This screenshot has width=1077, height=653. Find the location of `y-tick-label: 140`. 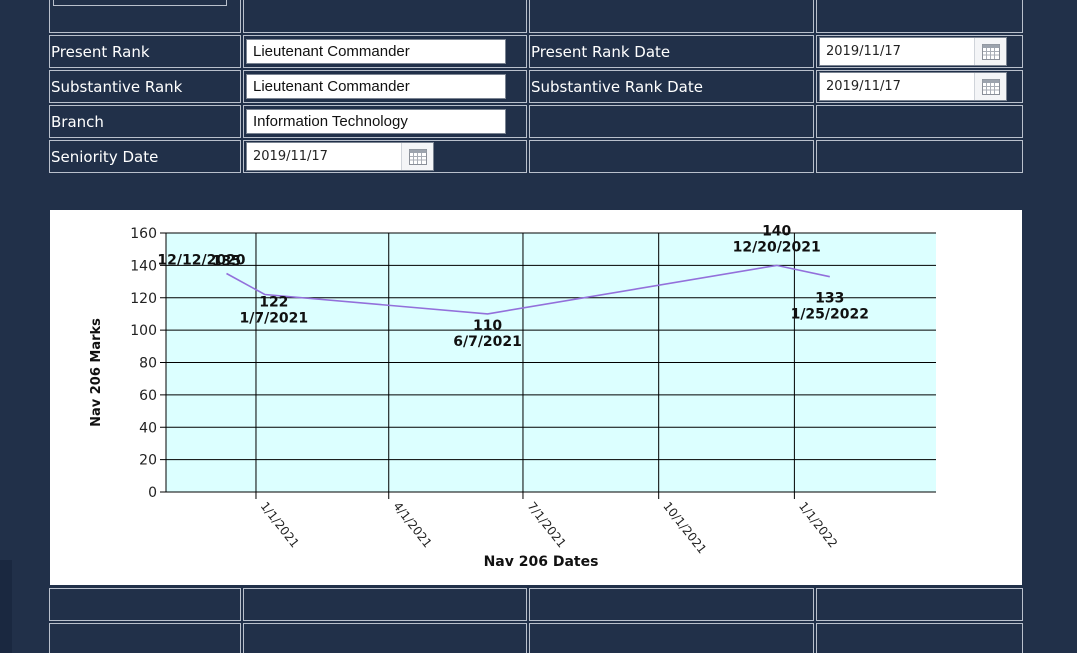

y-tick-label: 140 is located at coordinates (143, 266).